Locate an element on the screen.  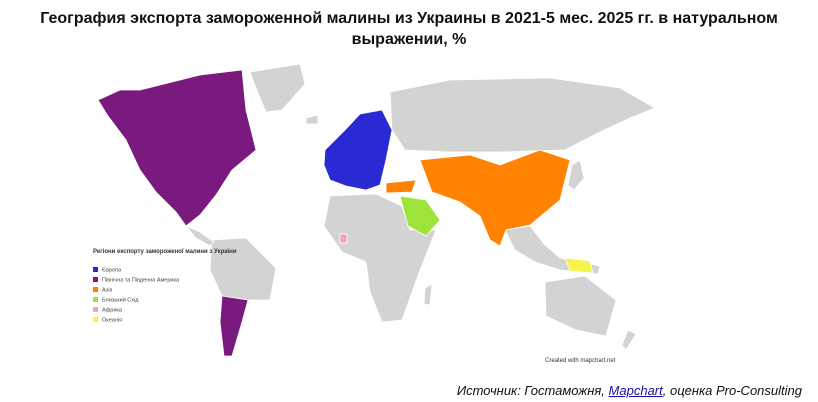
madagascar is located at coordinates (428, 294).